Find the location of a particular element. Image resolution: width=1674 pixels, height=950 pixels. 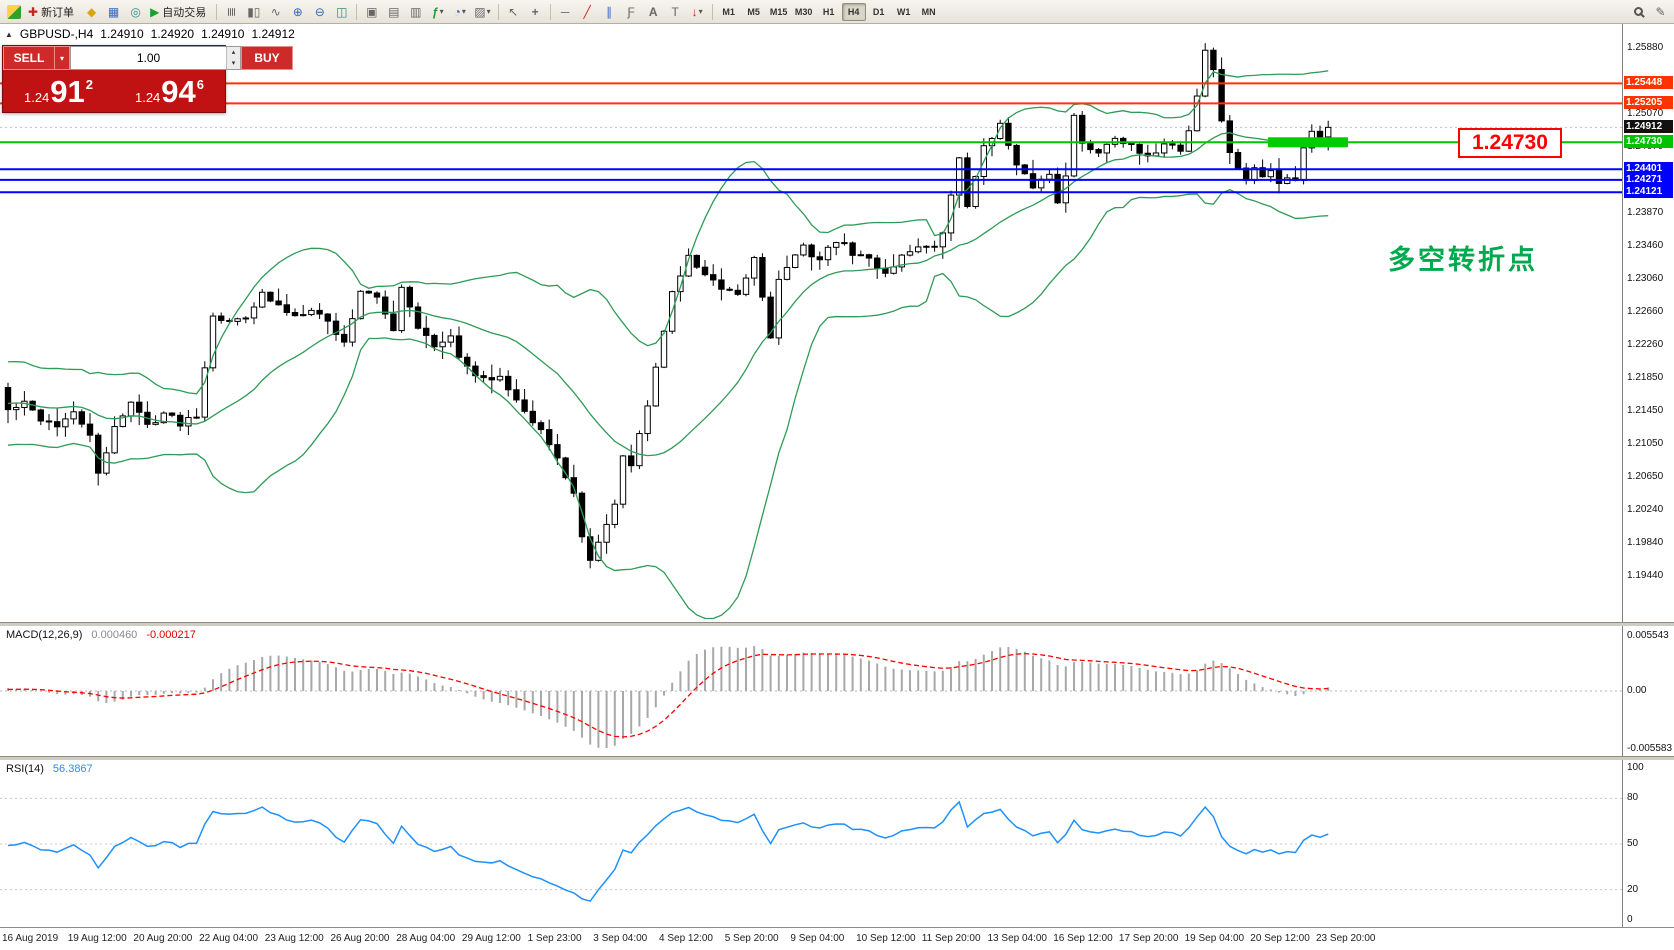

macd-chart is located at coordinates (811, 691).